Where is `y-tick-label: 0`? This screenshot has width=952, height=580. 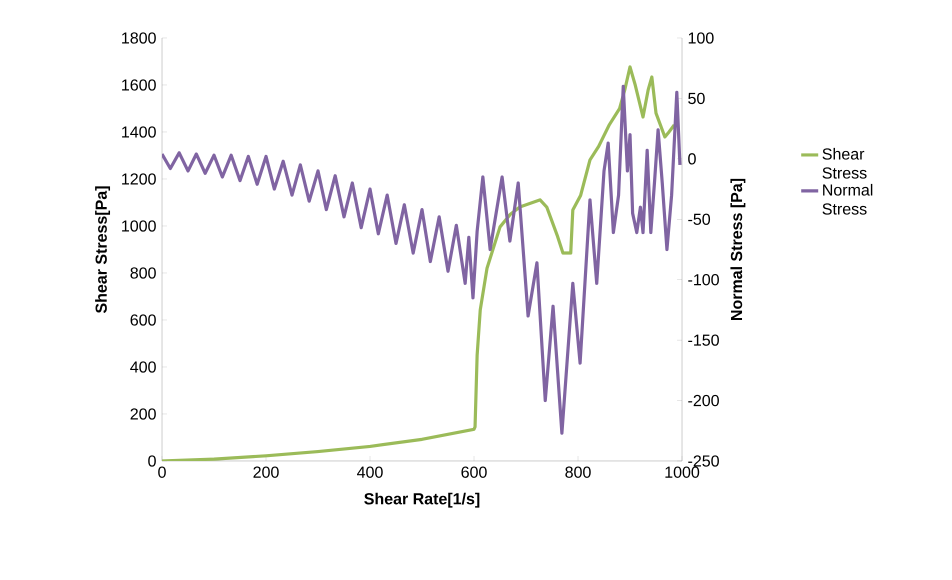 y-tick-label: 0 is located at coordinates (152, 461).